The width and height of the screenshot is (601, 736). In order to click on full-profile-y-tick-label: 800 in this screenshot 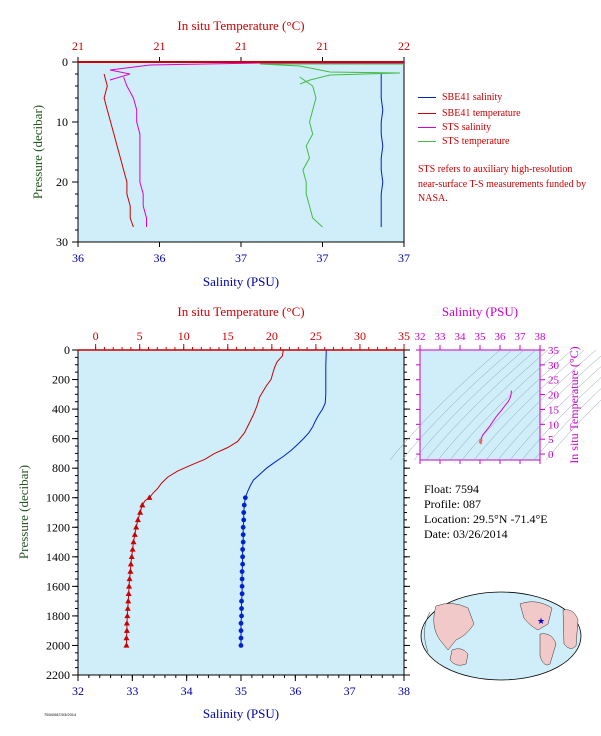, I will do `click(61, 468)`.